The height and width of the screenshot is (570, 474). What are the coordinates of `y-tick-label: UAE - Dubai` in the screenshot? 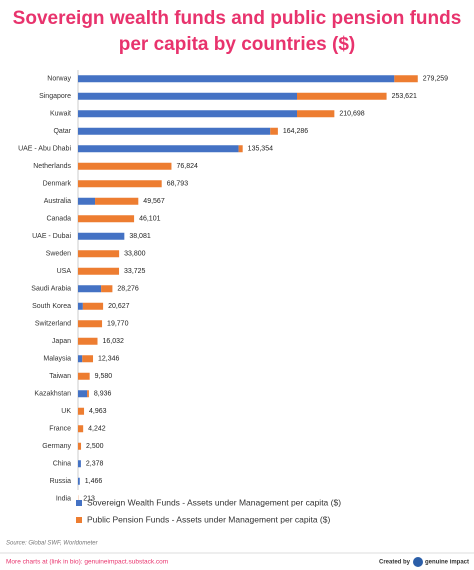 It's located at (51, 236).